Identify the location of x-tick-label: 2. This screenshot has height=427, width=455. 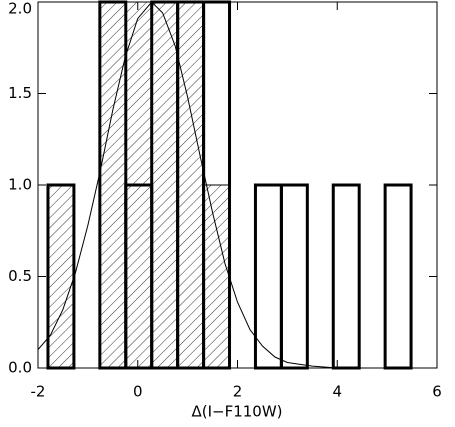
(238, 392).